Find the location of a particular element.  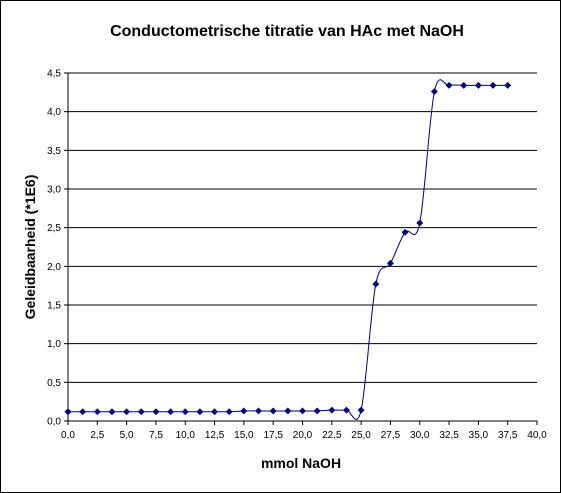

y-tick-label: 0,5 is located at coordinates (54, 383).